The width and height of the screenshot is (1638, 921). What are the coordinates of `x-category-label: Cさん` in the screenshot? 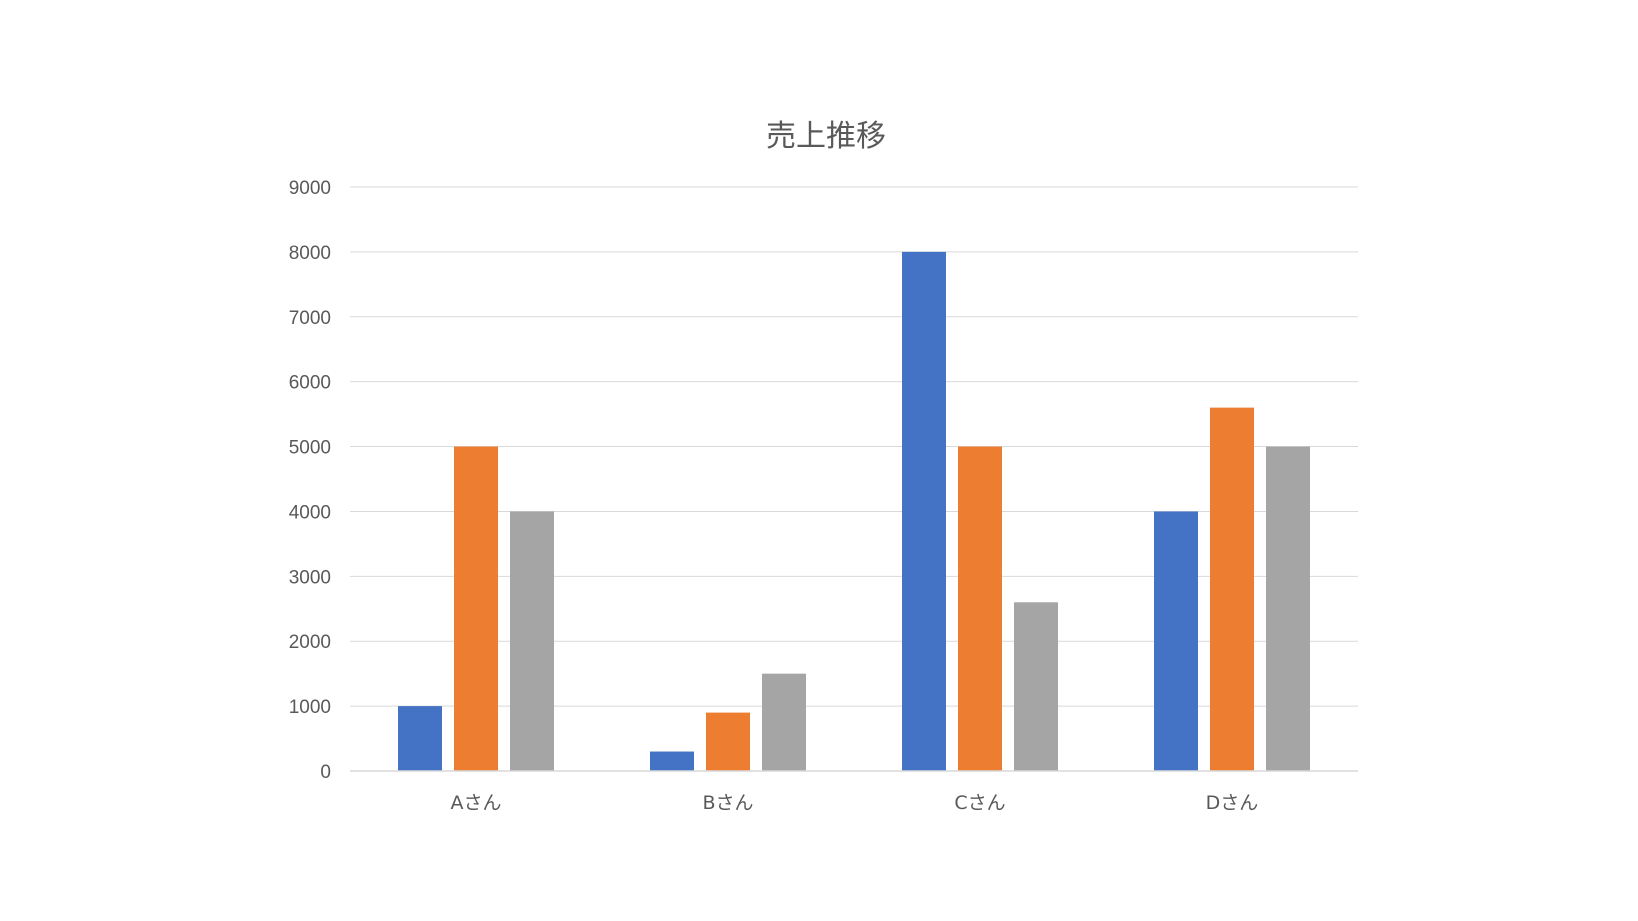 It's located at (979, 803).